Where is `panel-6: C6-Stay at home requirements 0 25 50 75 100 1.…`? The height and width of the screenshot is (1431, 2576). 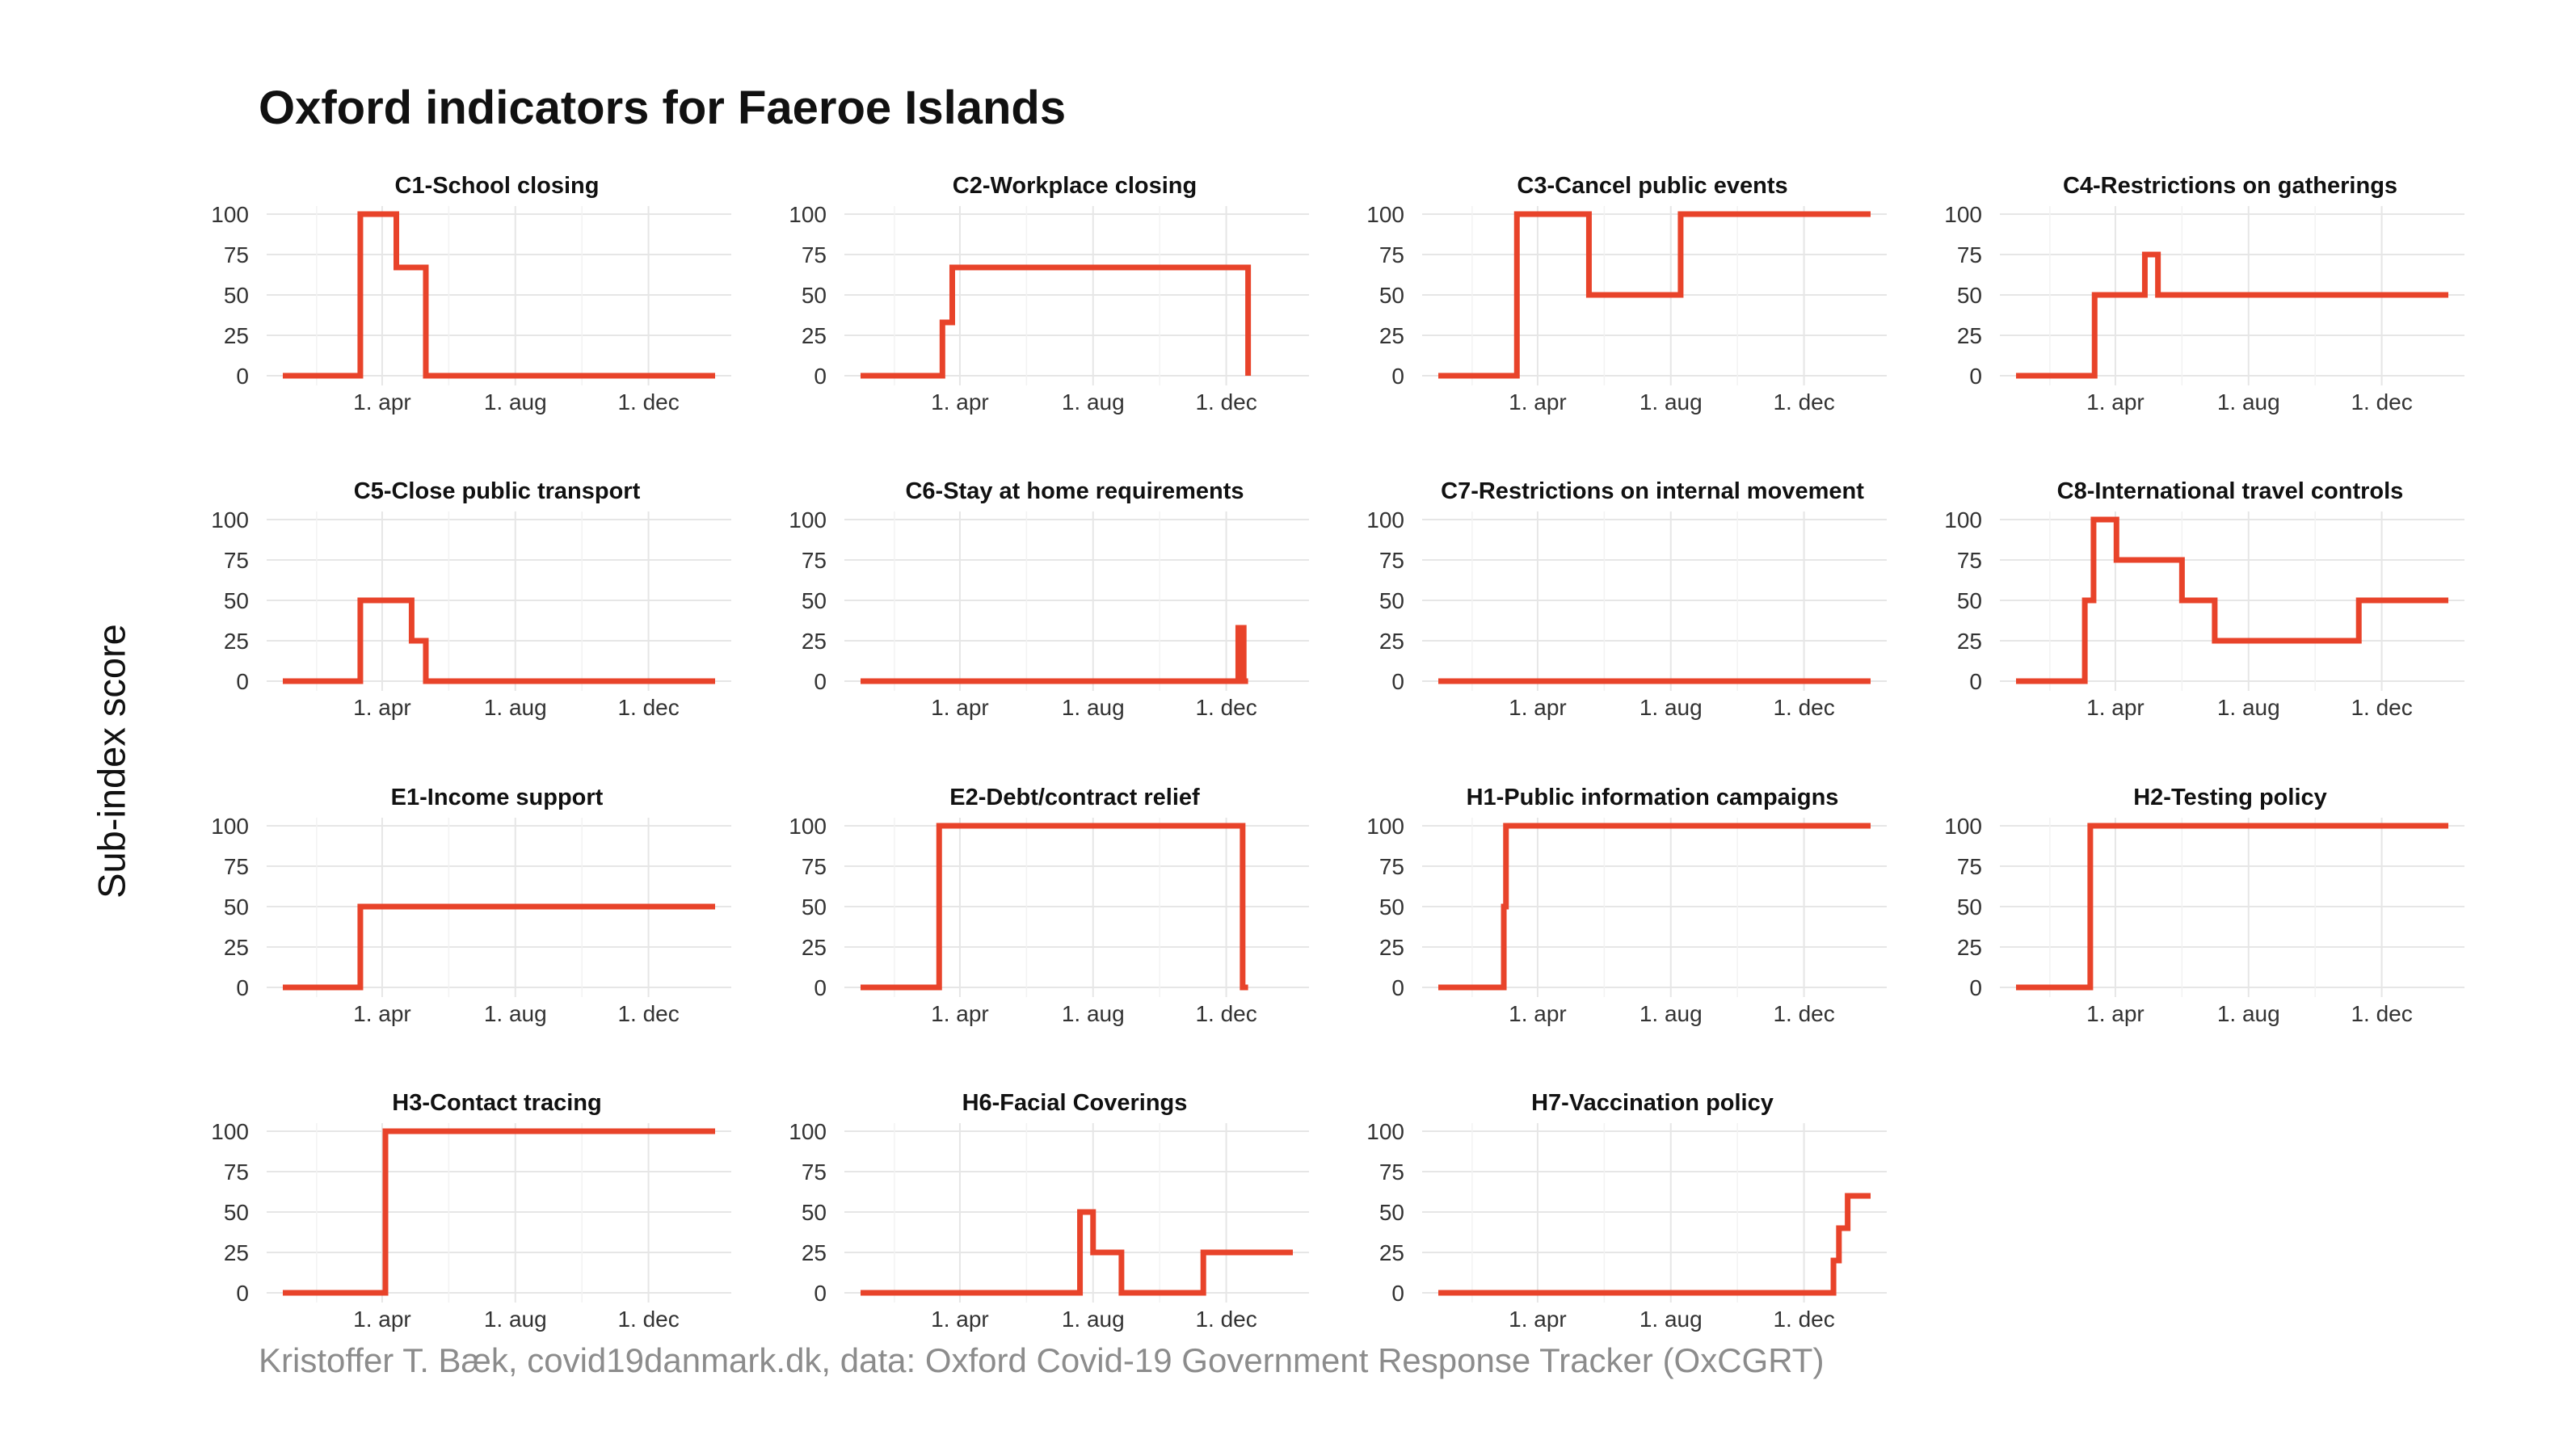 panel-6: C6-Stay at home requirements 0 25 50 75 100 1.… is located at coordinates (1049, 599).